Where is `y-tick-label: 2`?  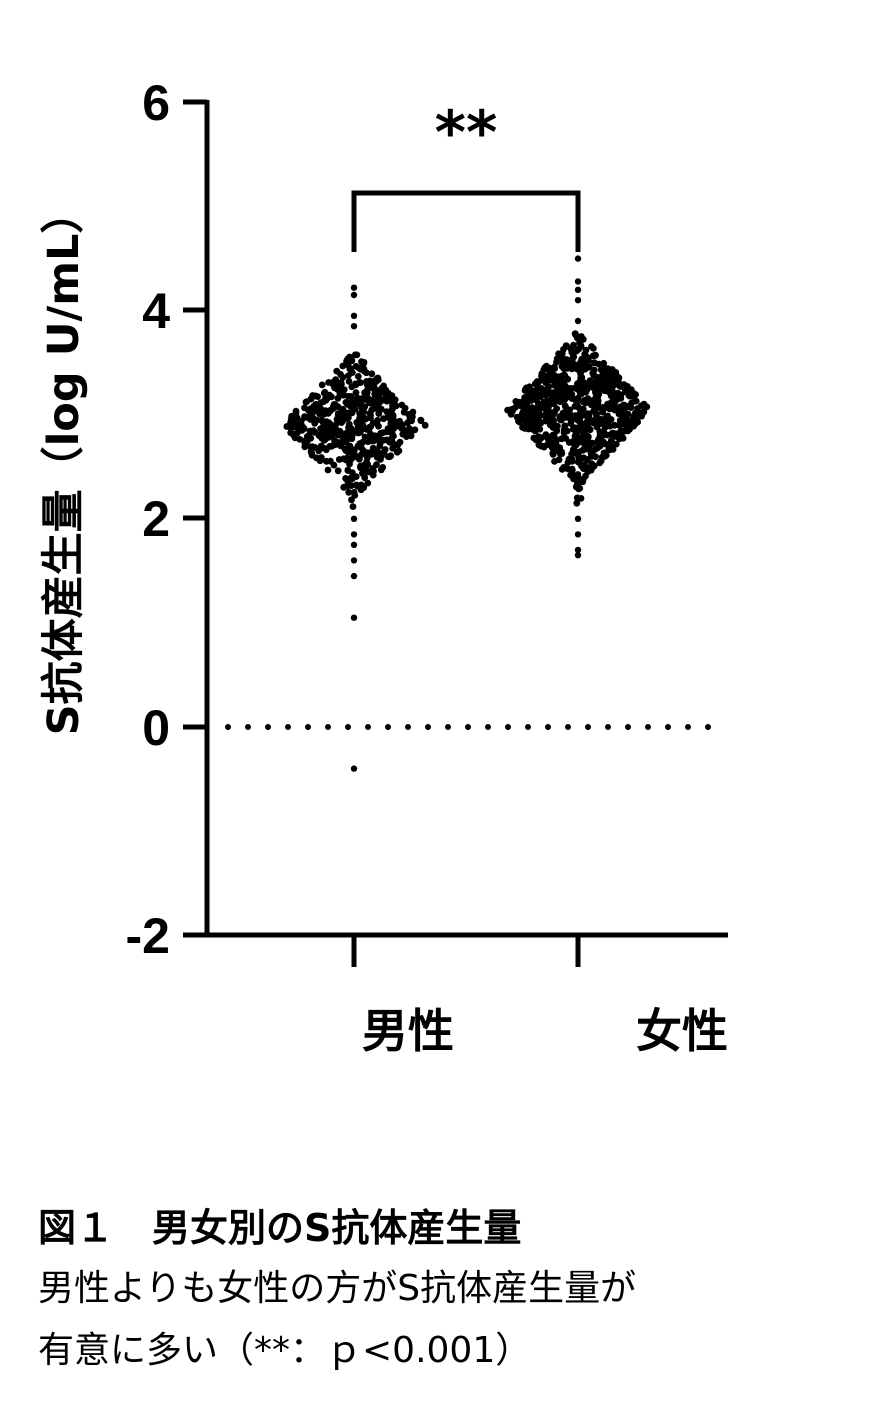 y-tick-label: 2 is located at coordinates (156, 519).